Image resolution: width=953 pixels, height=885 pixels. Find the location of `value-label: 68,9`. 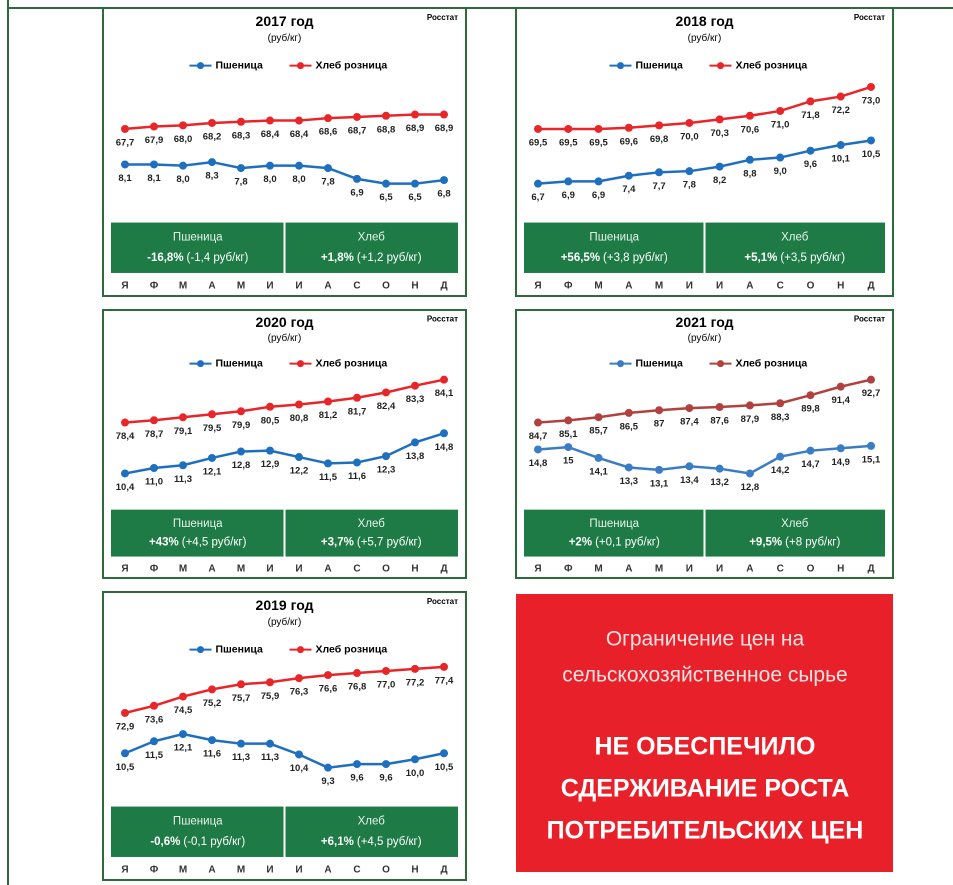

value-label: 68,9 is located at coordinates (444, 128).